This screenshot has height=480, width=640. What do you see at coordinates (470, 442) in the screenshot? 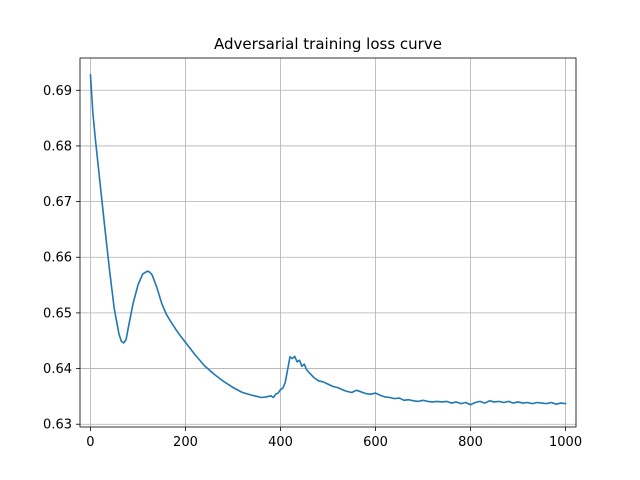
I see `x-tick-label: 800` at bounding box center [470, 442].